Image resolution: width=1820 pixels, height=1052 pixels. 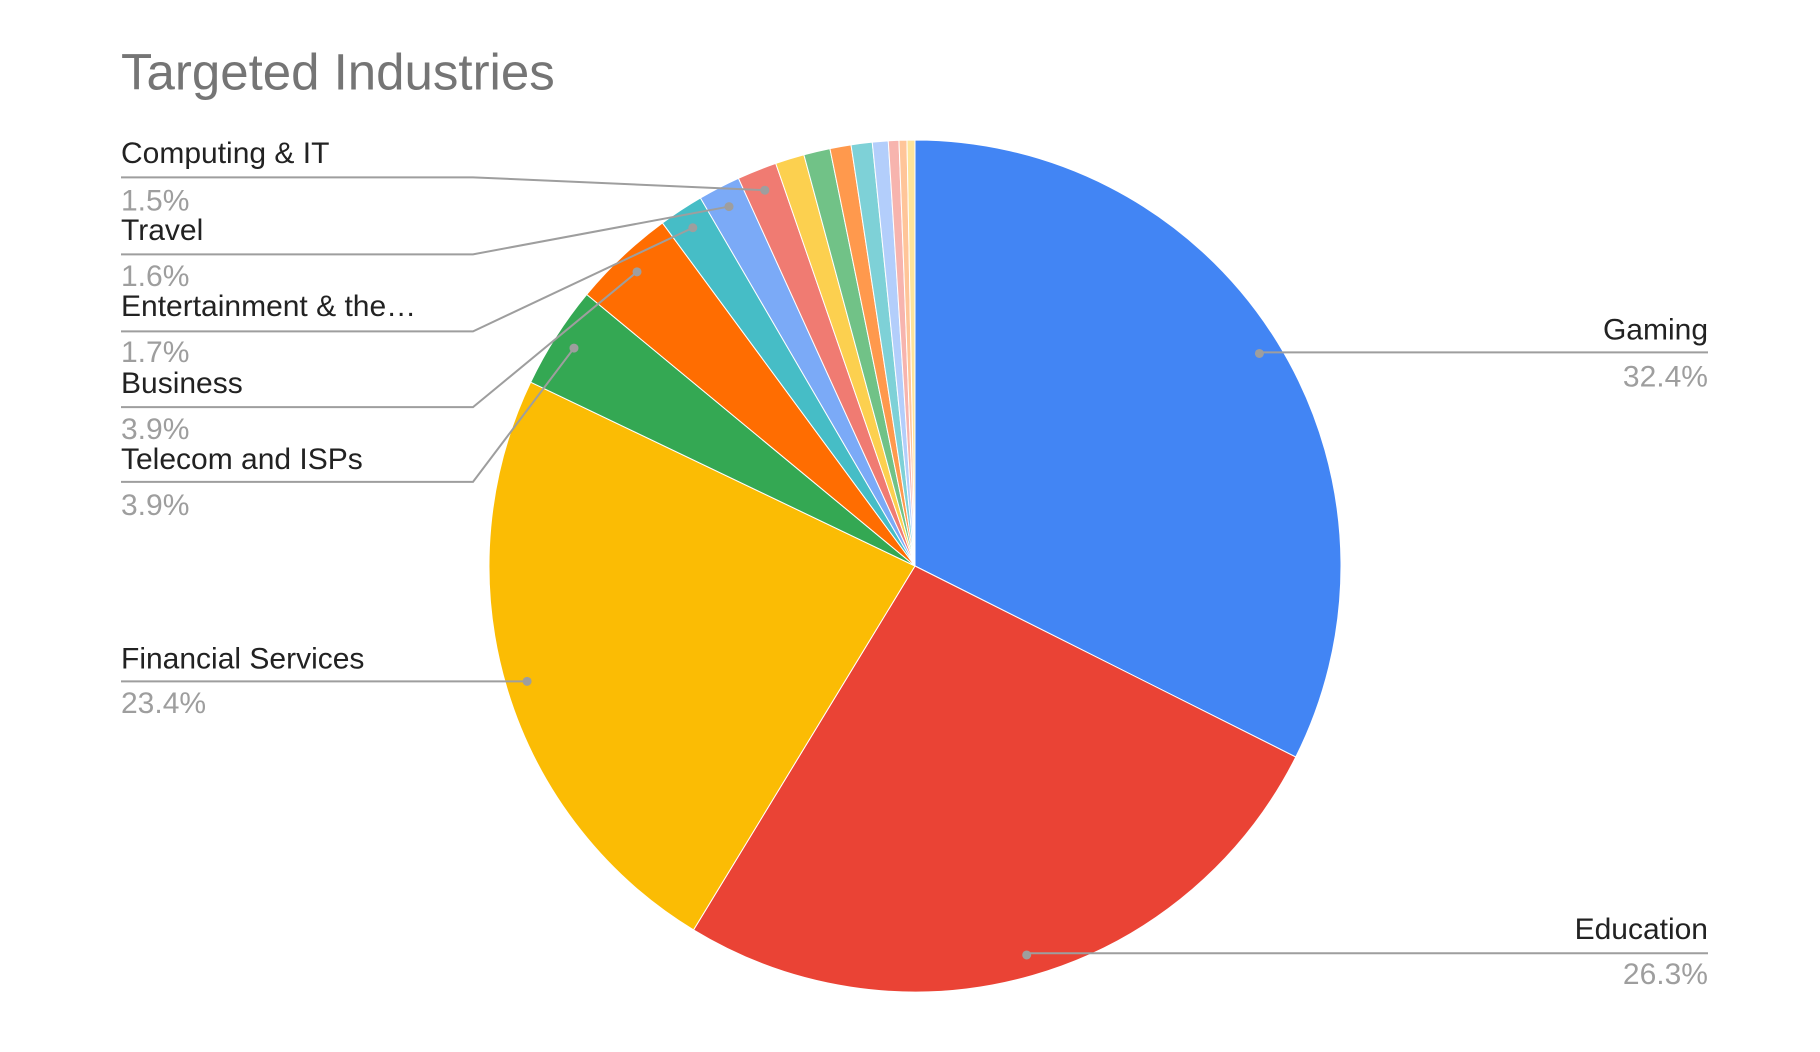 I want to click on slice-value-label: 1.5%, so click(x=155, y=200).